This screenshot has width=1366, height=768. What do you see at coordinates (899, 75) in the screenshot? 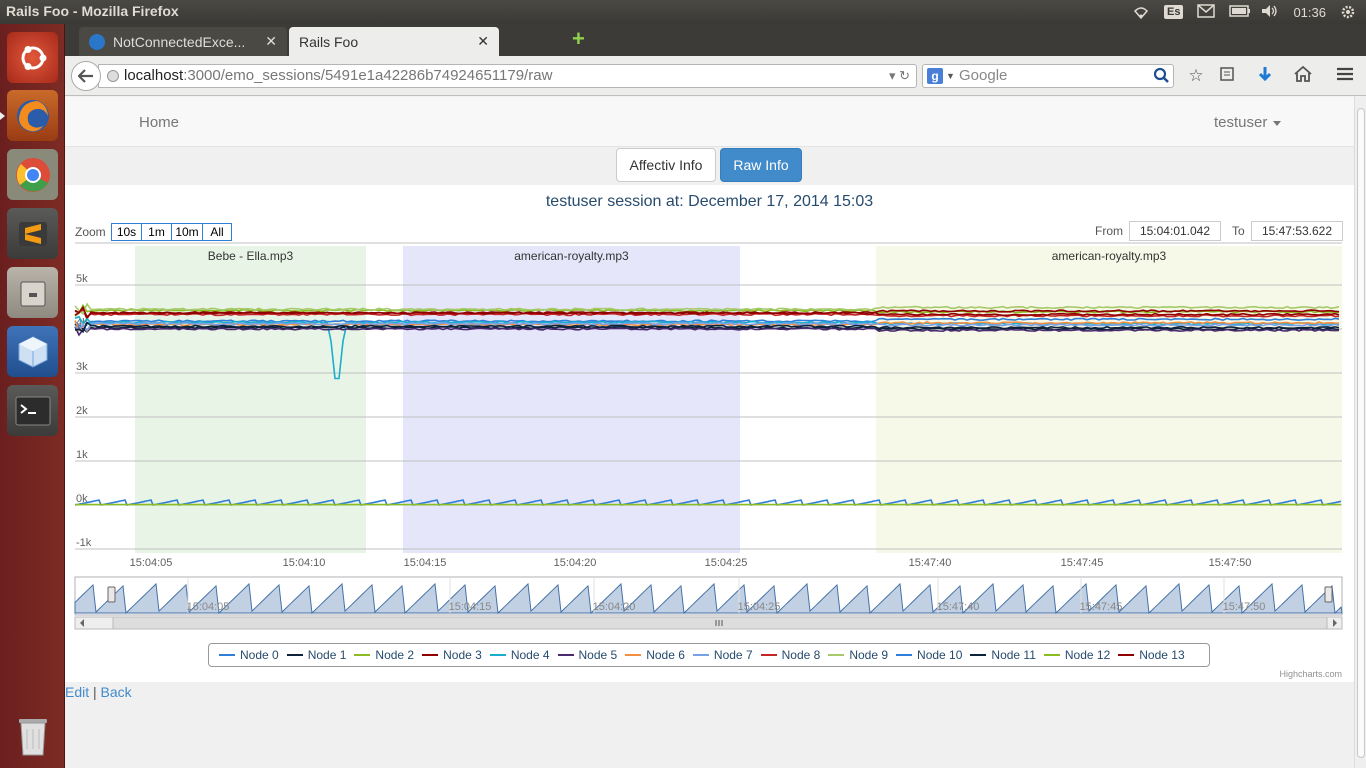
I see `url-dropdown-reload-icon: ▾ ↻` at bounding box center [899, 75].